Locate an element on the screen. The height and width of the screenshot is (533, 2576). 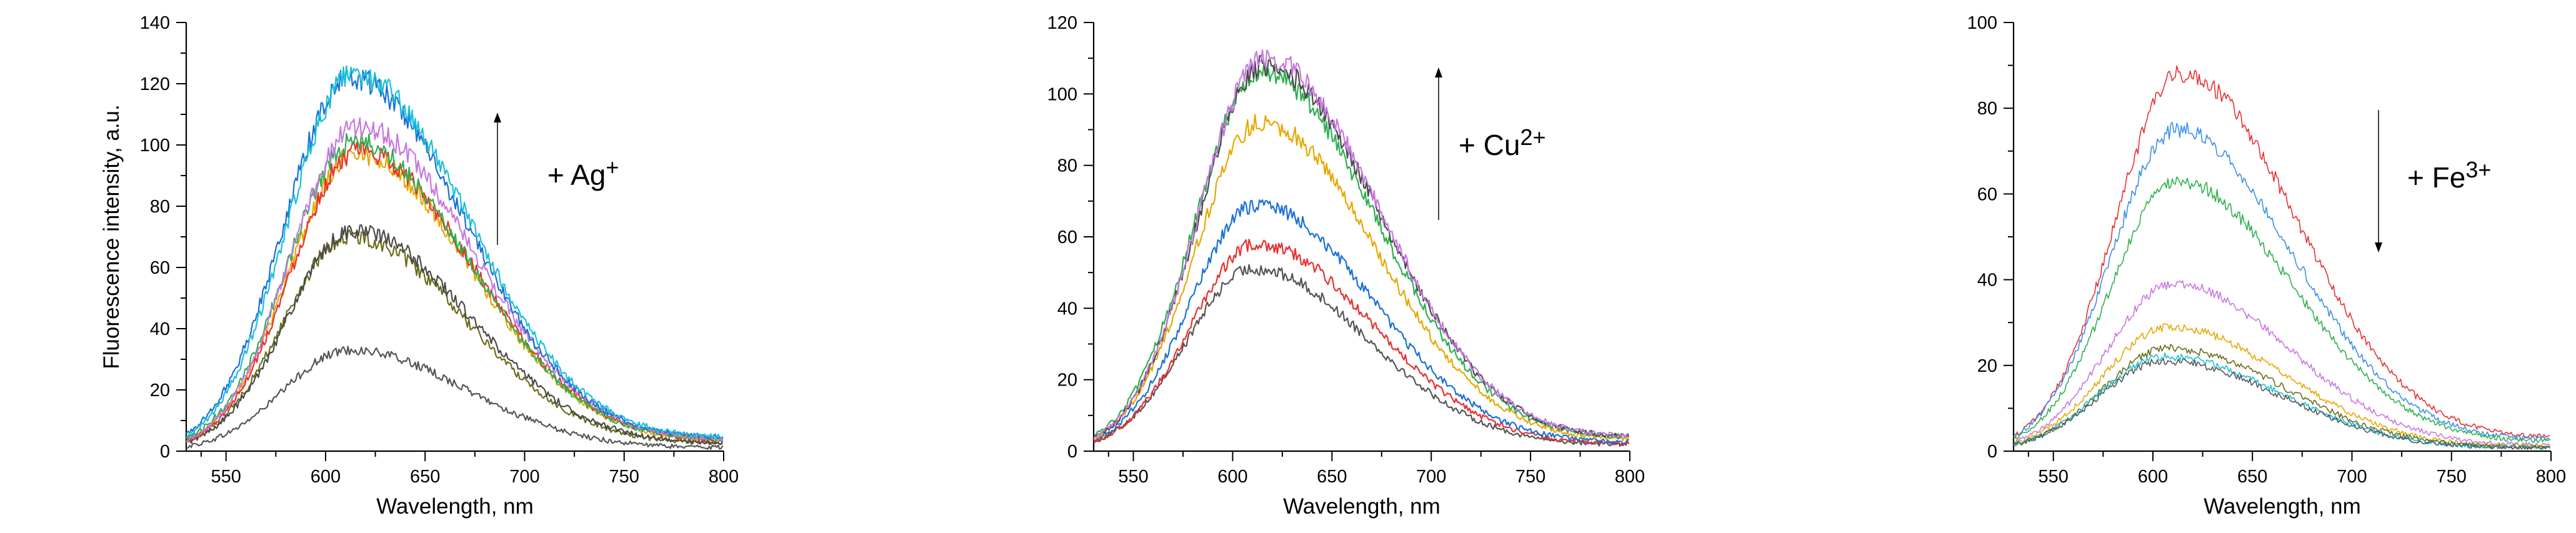
ion-annotation: + Ag+ is located at coordinates (583, 173).